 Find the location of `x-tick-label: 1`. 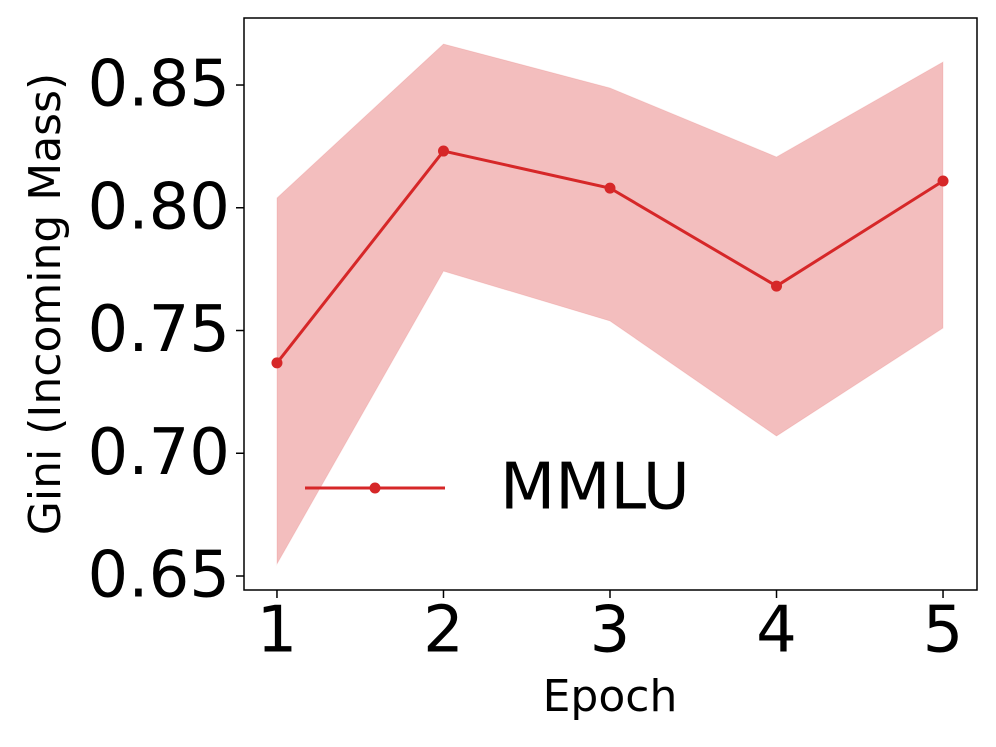

x-tick-label: 1 is located at coordinates (277, 631).